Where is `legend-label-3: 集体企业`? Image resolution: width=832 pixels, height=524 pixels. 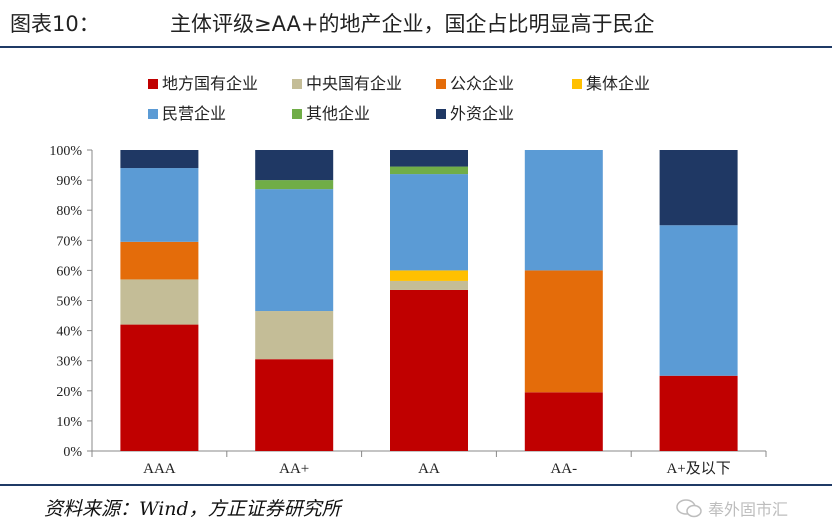
legend-label-3: 集体企业 is located at coordinates (618, 83).